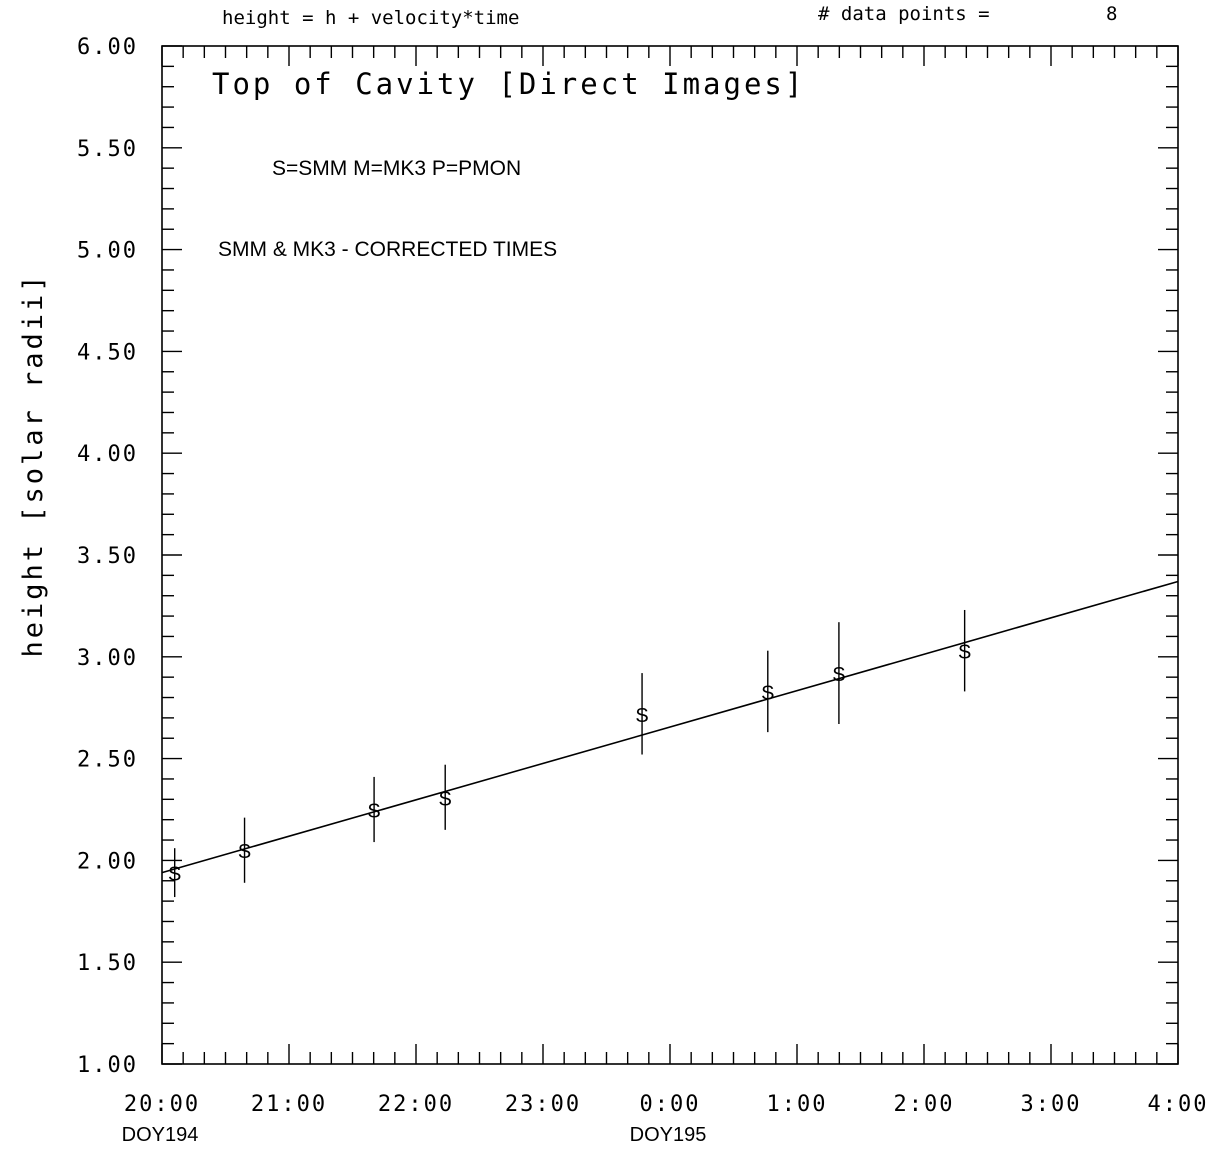 The image size is (1230, 1152). Describe the element at coordinates (107, 149) in the screenshot. I see `y-tick-label: 5.50` at that location.